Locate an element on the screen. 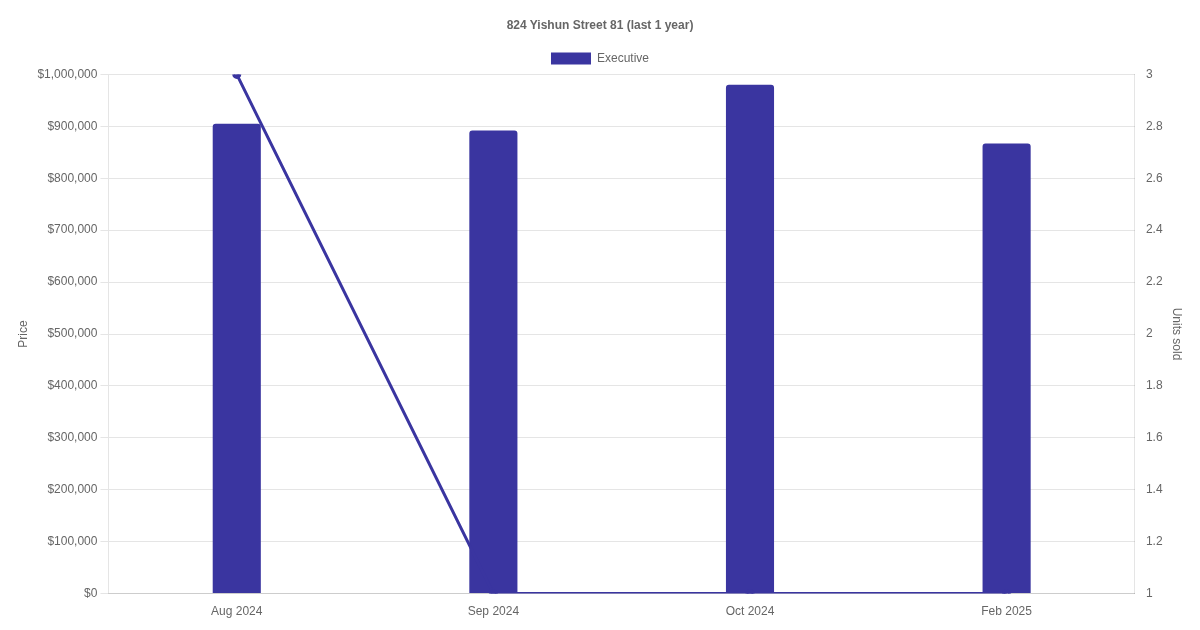 Image resolution: width=1200 pixels, height=630 pixels. y2-tick-label: 2 is located at coordinates (1149, 333).